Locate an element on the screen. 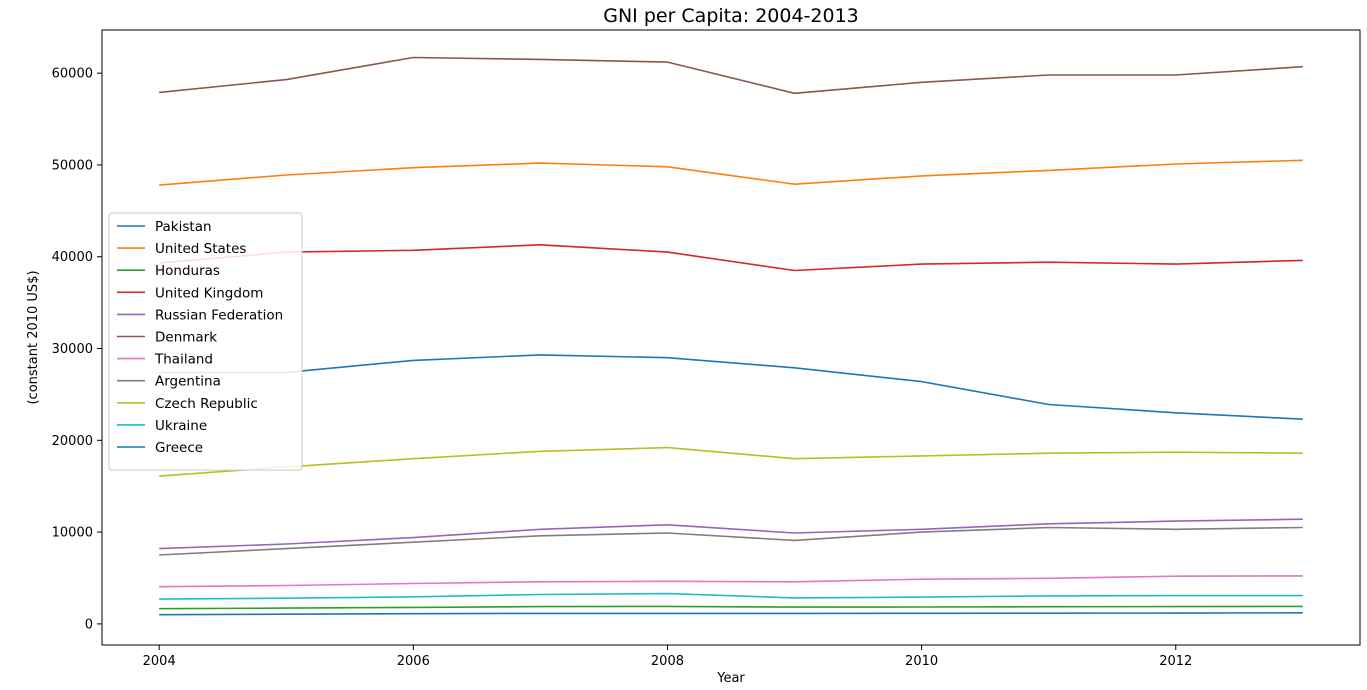 This screenshot has height=690, width=1367. series-line-greece is located at coordinates (731, 387).